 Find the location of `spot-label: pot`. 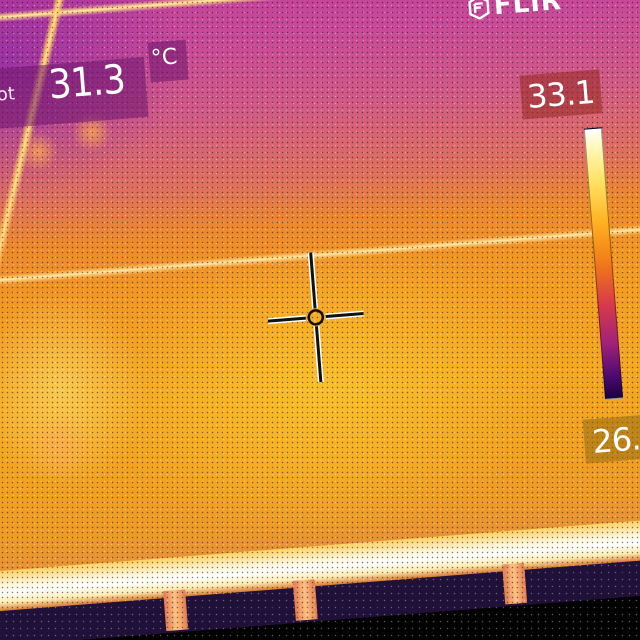

spot-label: pot is located at coordinates (8, 95).